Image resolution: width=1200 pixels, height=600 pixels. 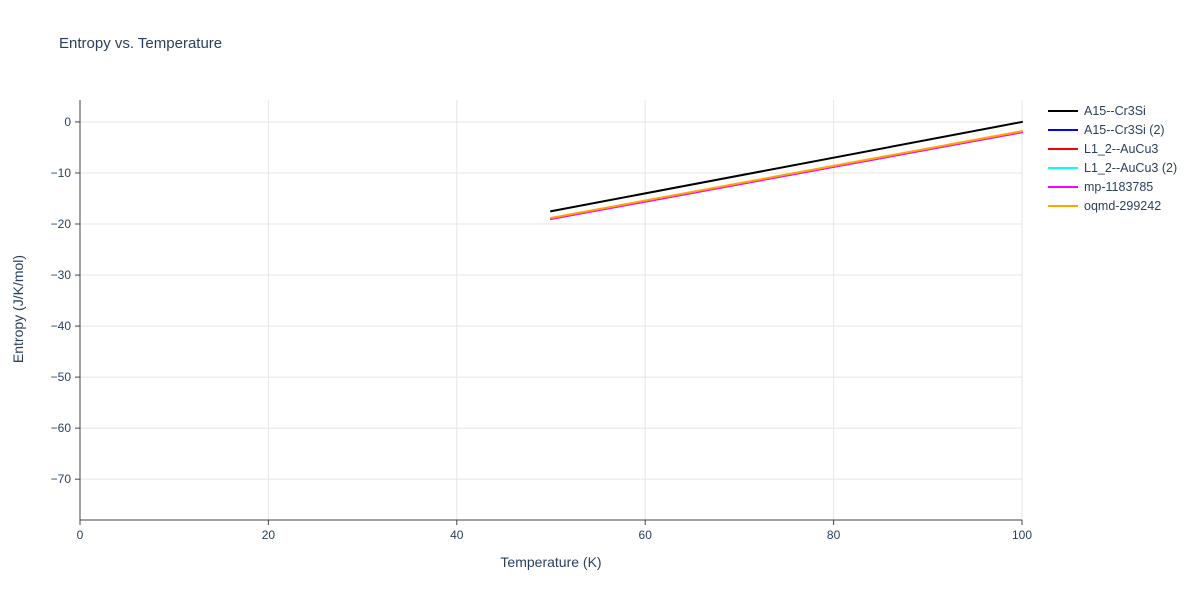 I want to click on y-tick-label: 0, so click(x=67, y=122).